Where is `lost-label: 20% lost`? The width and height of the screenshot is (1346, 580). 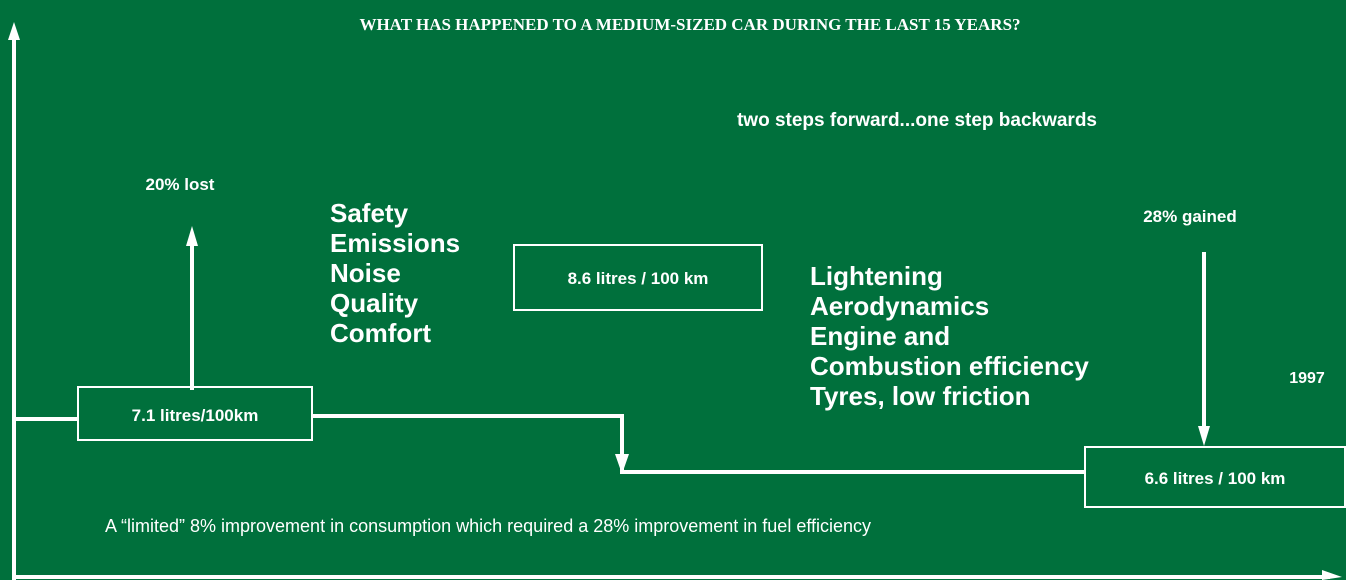
lost-label: 20% lost is located at coordinates (180, 184).